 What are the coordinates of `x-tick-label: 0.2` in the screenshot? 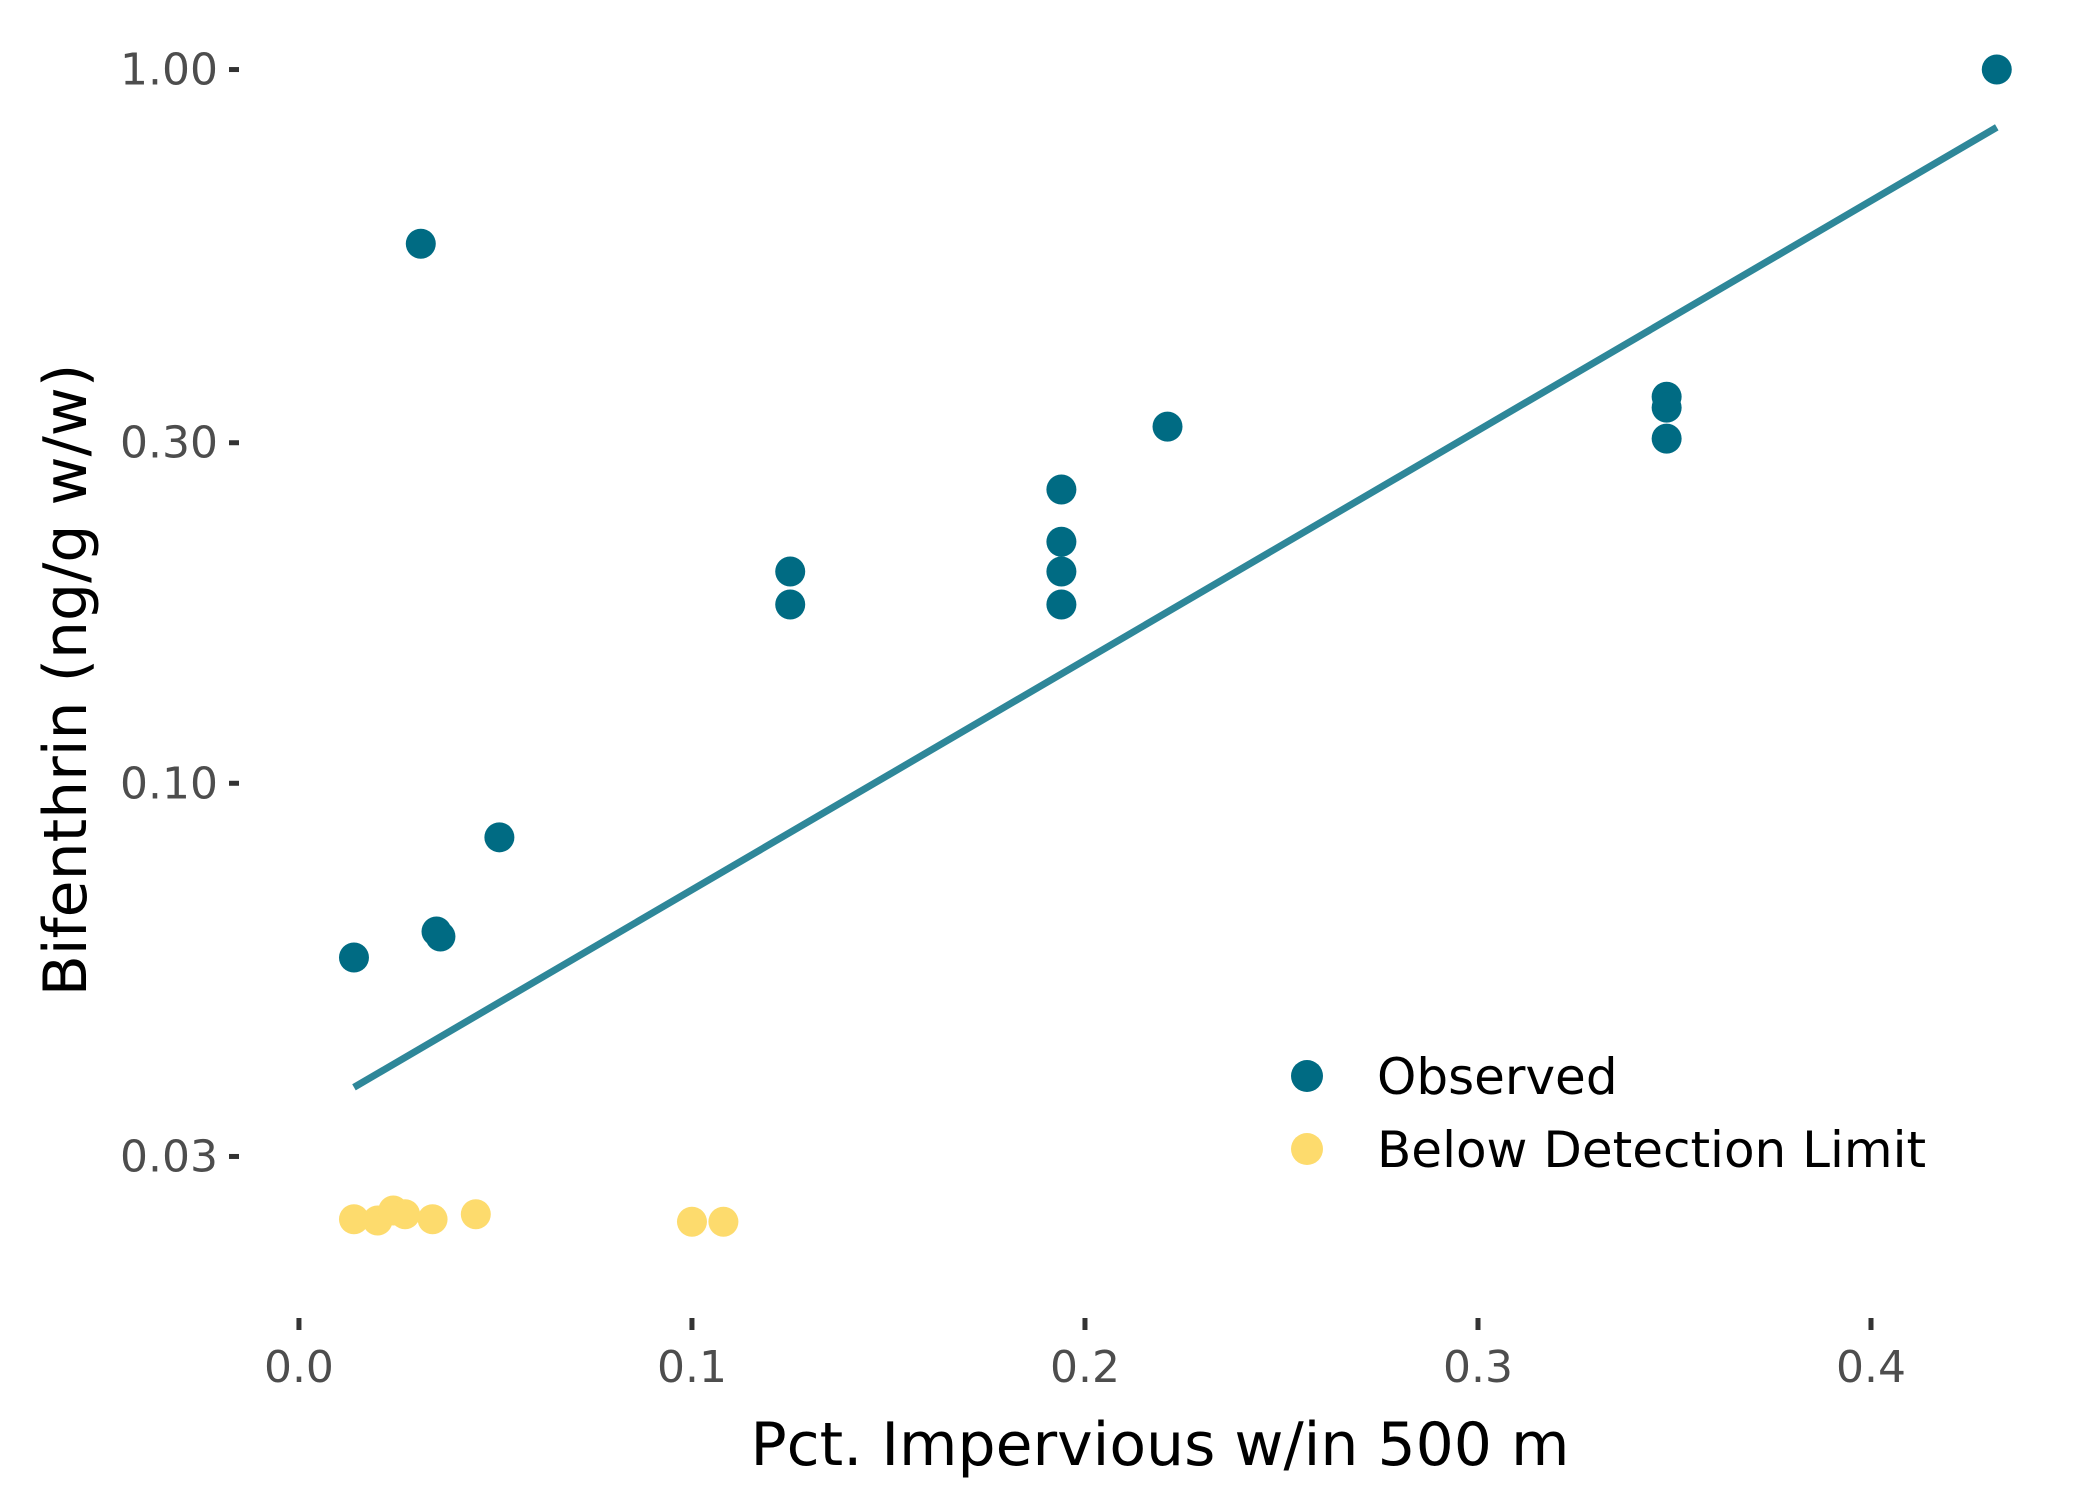 It's located at (1085, 1367).